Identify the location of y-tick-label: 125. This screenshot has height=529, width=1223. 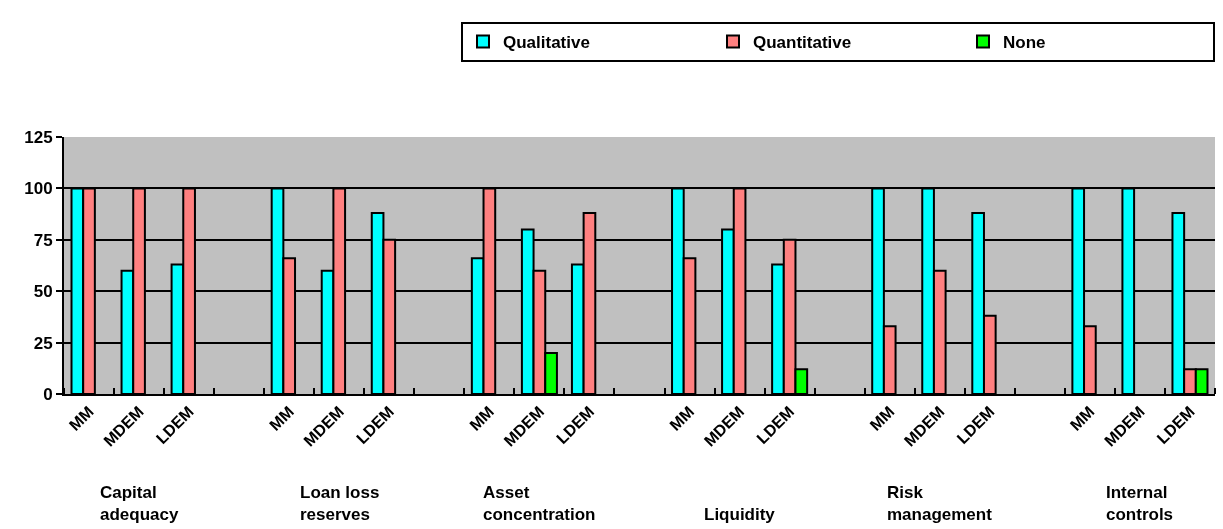
(38, 137).